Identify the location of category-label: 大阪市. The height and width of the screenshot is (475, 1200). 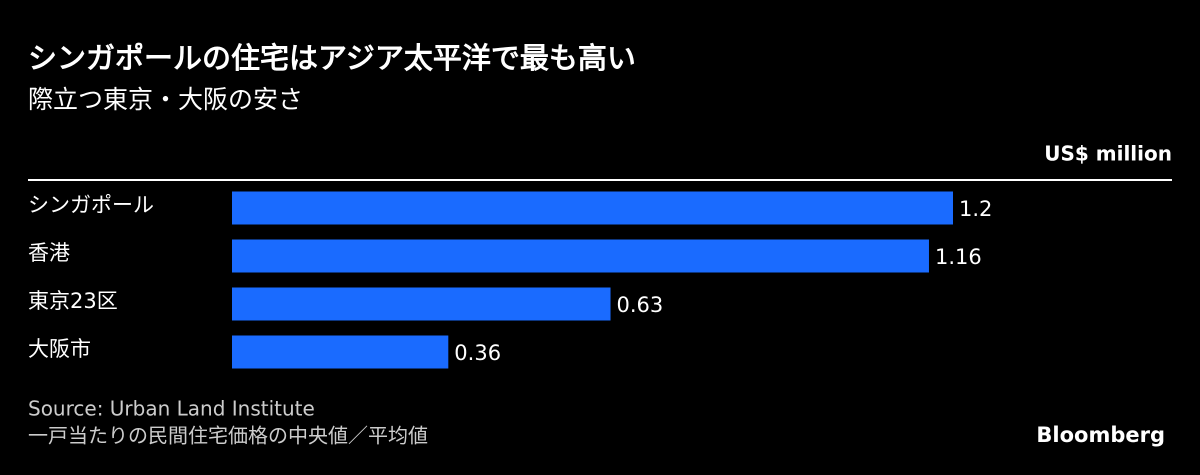
(59, 349).